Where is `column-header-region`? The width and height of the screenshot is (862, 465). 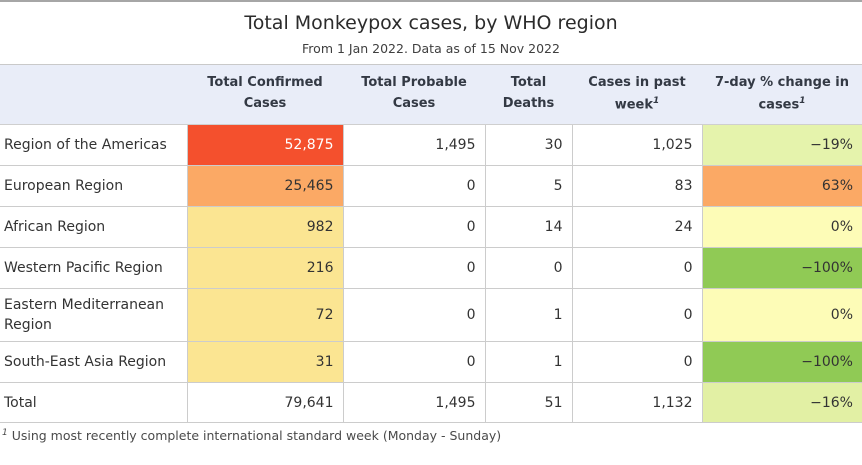
column-header-region is located at coordinates (93, 94).